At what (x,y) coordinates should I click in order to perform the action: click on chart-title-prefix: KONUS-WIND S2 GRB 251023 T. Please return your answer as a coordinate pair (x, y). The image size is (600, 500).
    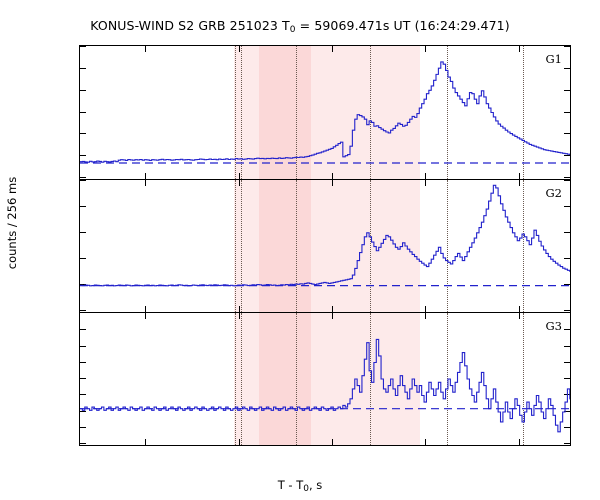
    Looking at the image, I should click on (190, 25).